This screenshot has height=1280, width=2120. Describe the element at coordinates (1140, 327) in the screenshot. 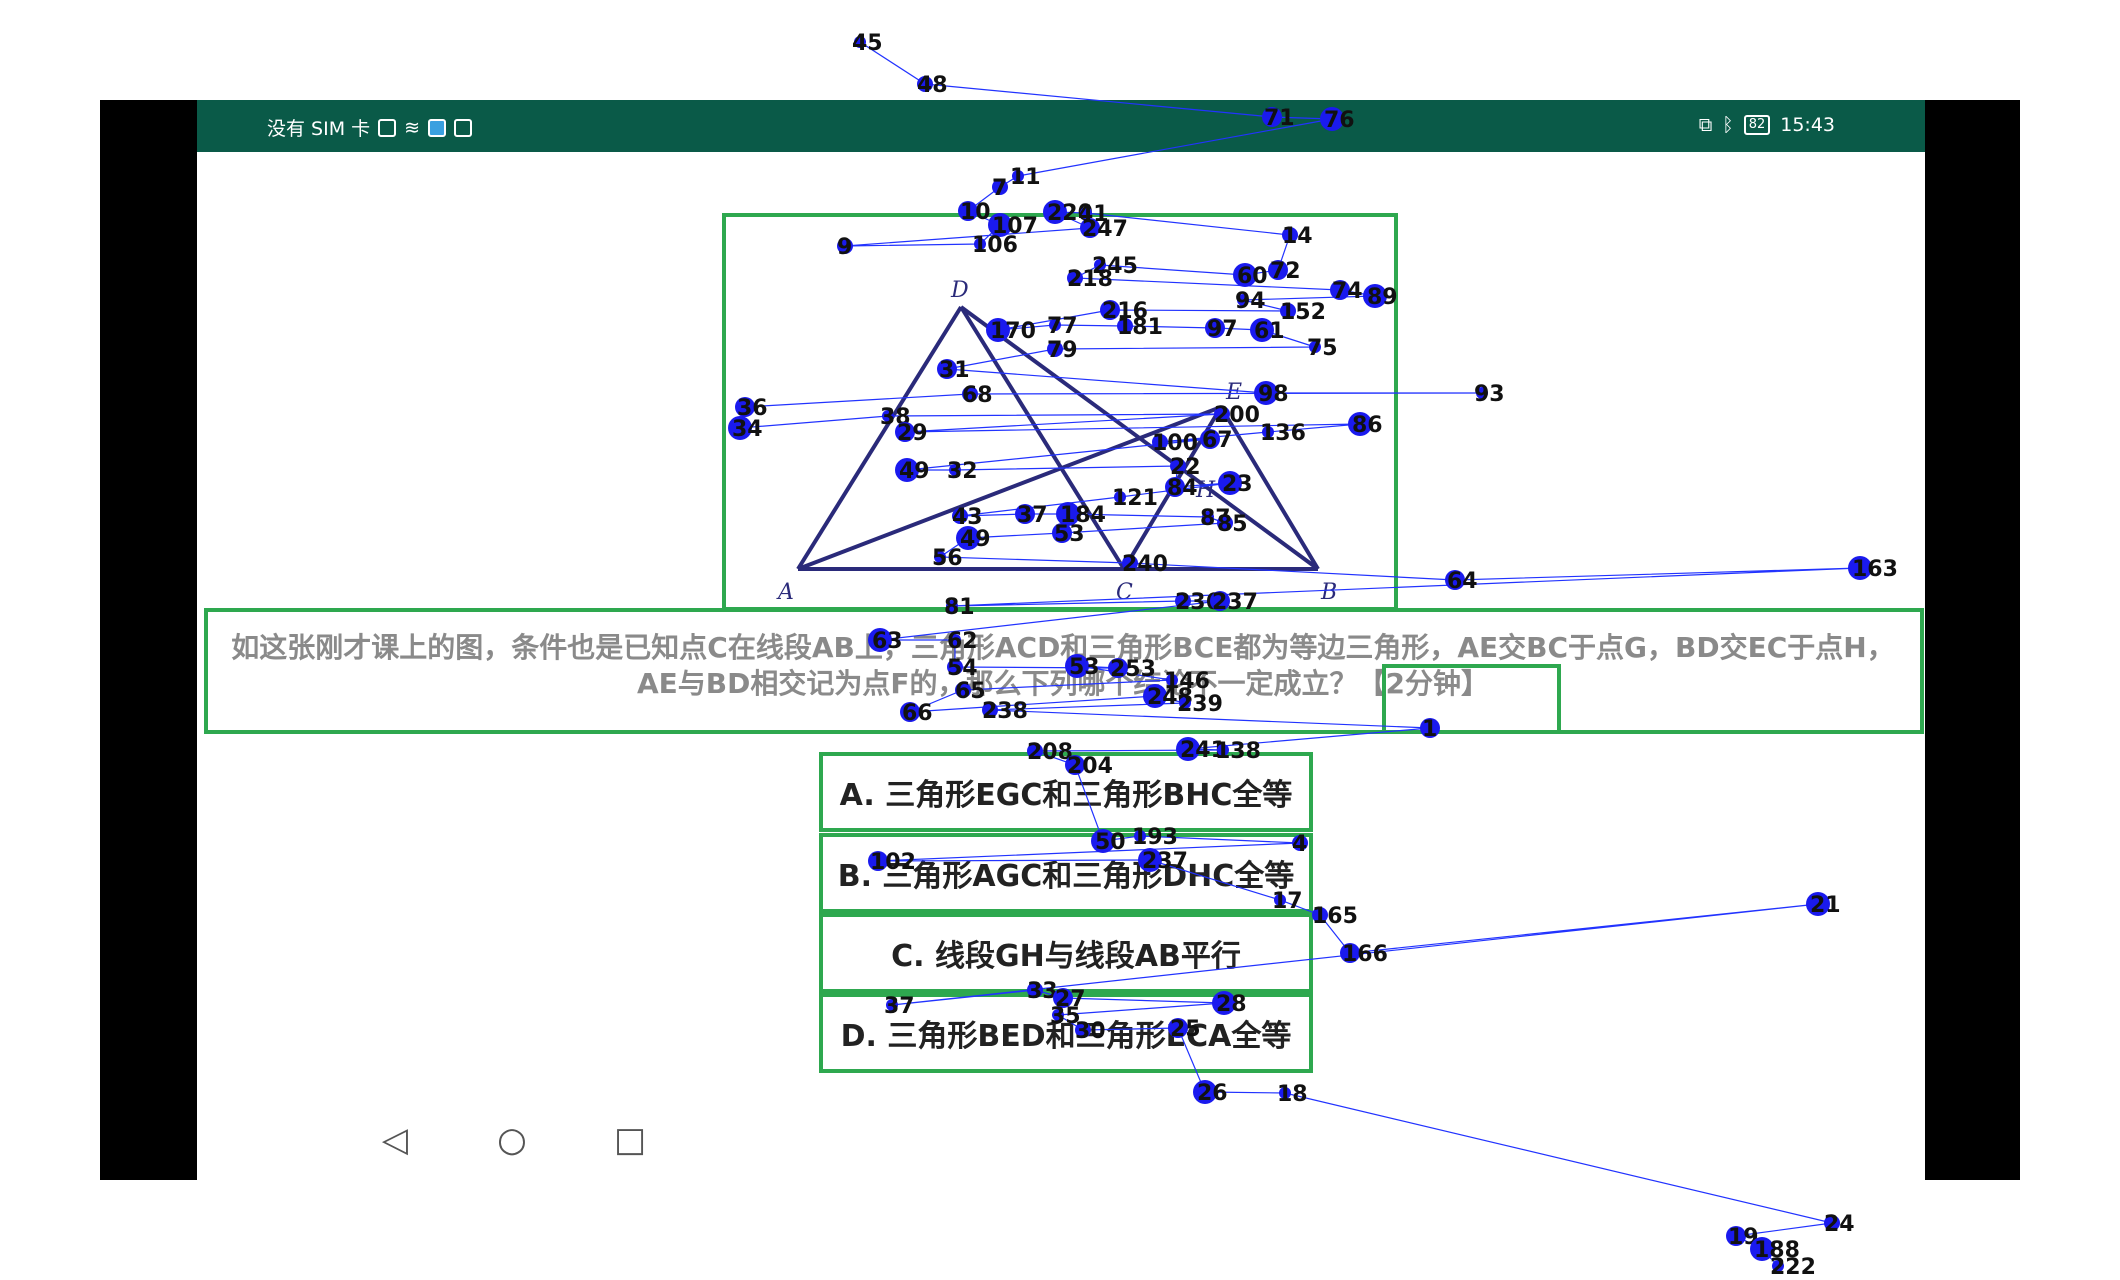

I see `gaze-point-label: 181` at that location.